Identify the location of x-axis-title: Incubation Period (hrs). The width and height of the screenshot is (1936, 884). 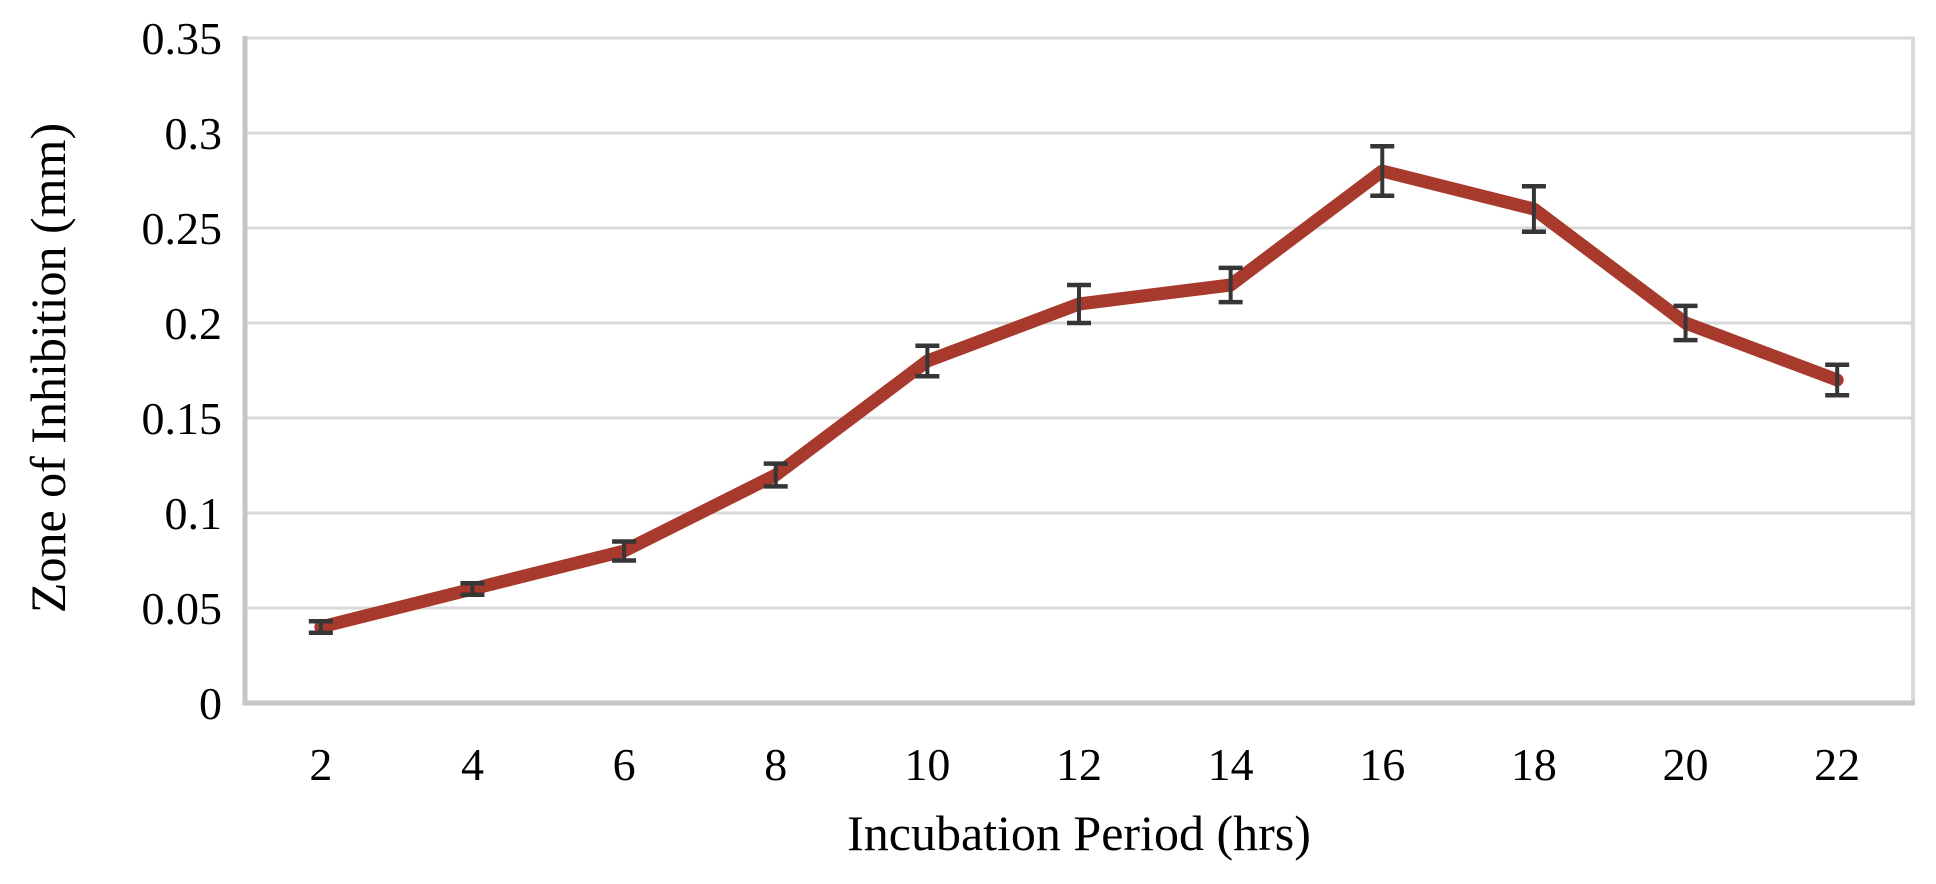
(1079, 833).